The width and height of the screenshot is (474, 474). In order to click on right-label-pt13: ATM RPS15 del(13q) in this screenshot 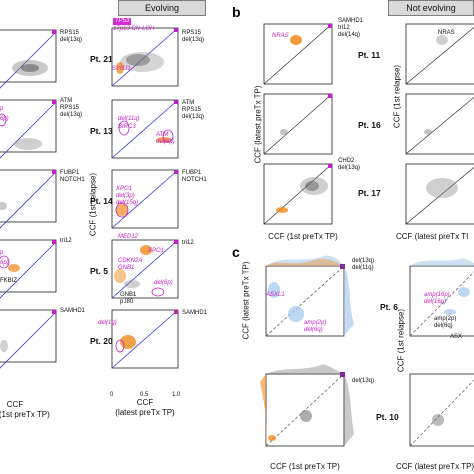, I will do `click(193, 110)`.